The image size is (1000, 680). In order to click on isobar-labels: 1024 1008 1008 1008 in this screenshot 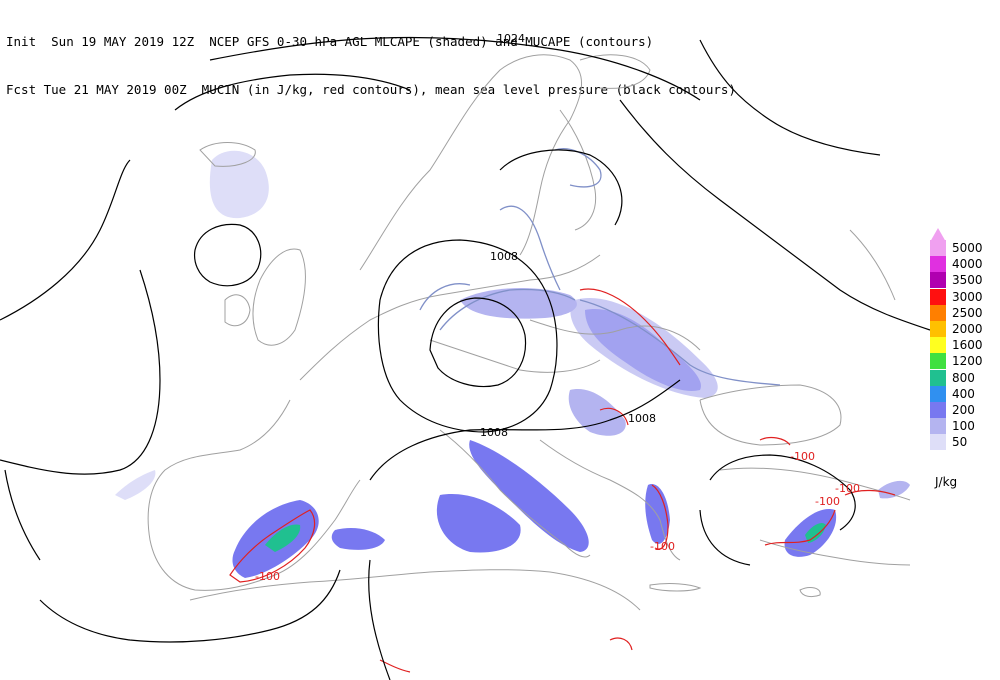, I will do `click(568, 235)`.